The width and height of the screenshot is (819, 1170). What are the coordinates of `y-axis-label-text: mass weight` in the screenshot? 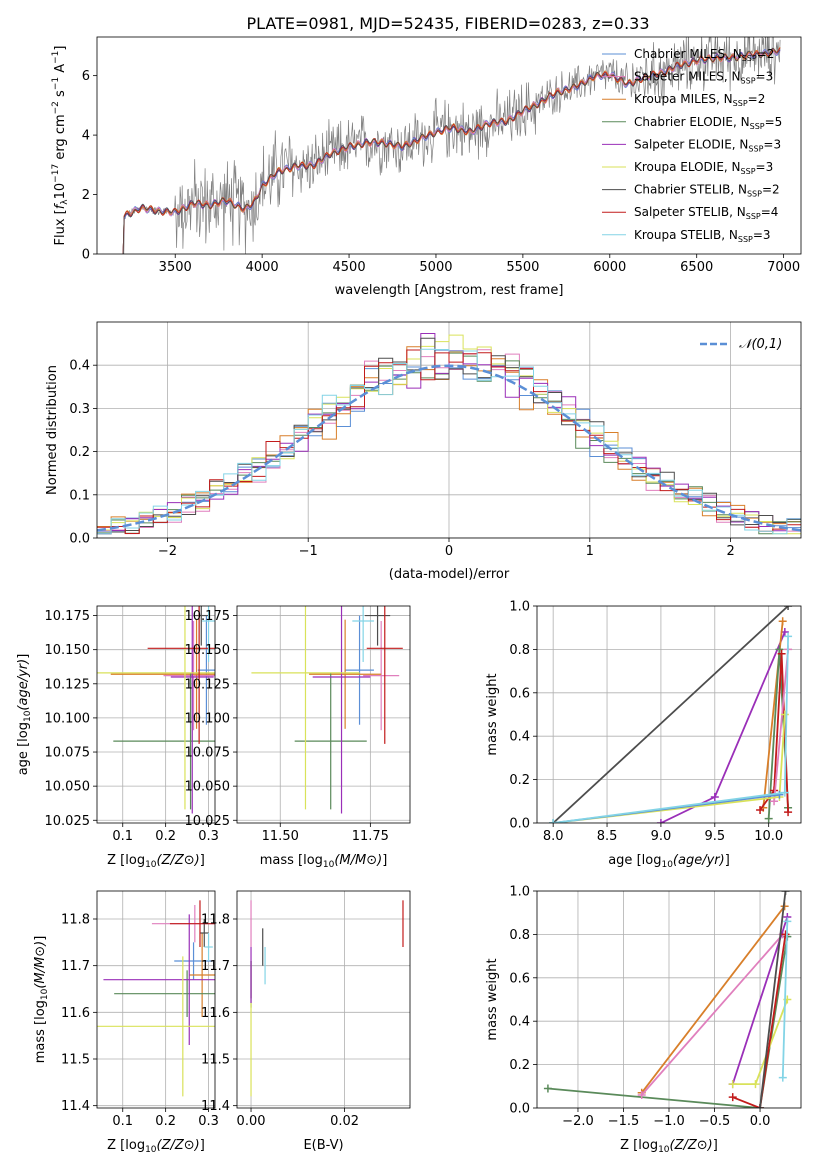 It's located at (492, 999).